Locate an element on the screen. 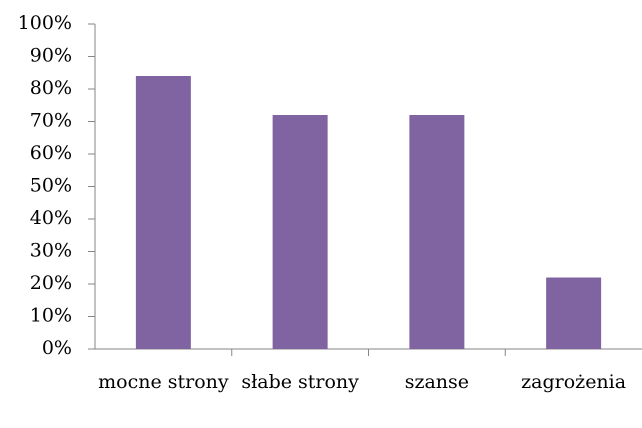  x-tick-label: słabe strony is located at coordinates (300, 382).